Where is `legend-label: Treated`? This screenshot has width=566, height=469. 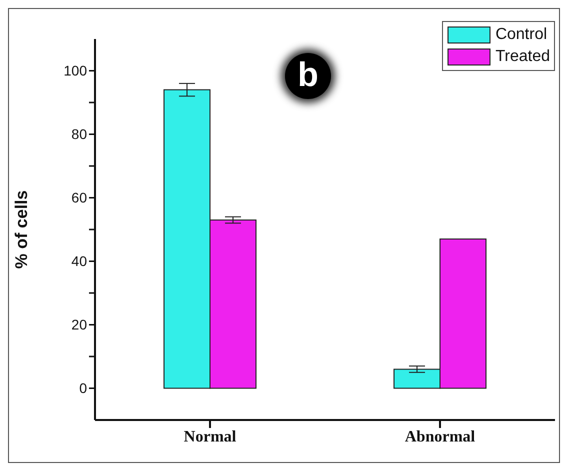
legend-label: Treated is located at coordinates (522, 57).